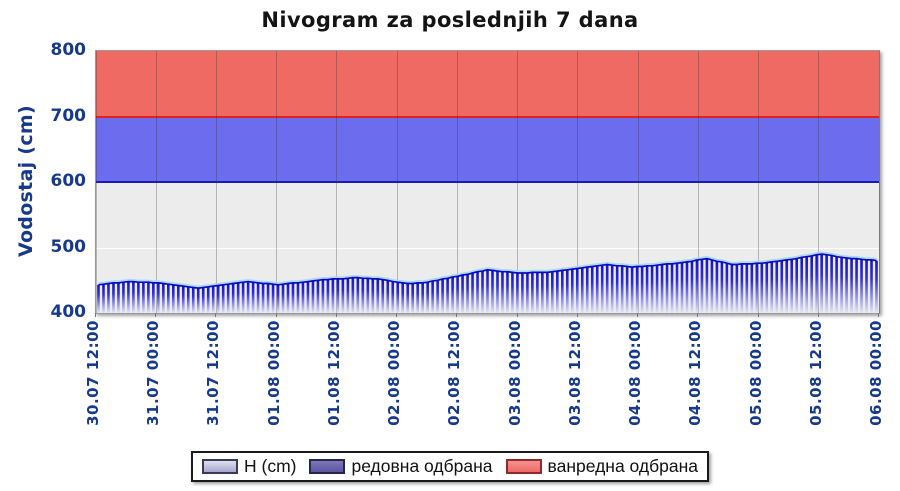 The image size is (900, 491). What do you see at coordinates (574, 373) in the screenshot?
I see `x-tick-label: 03.08 12:00` at bounding box center [574, 373].